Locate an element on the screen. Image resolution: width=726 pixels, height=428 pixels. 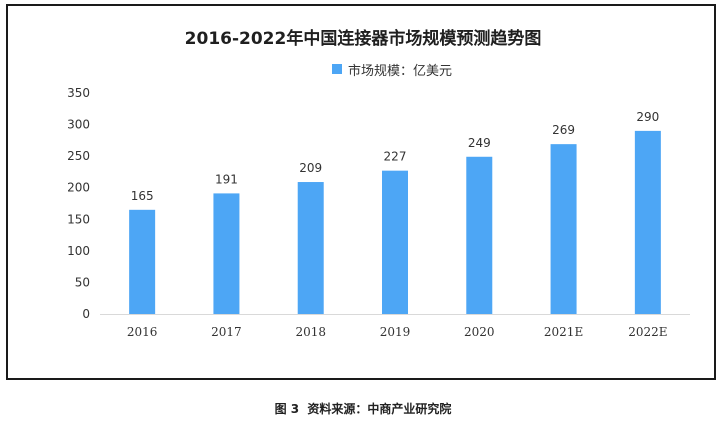
legend: 市场规模：亿美元 is located at coordinates (392, 69).